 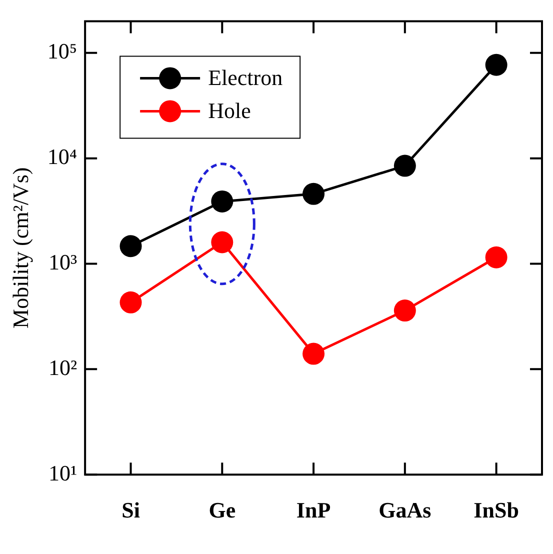 I want to click on x-tick-label: GaAs, so click(x=405, y=509).